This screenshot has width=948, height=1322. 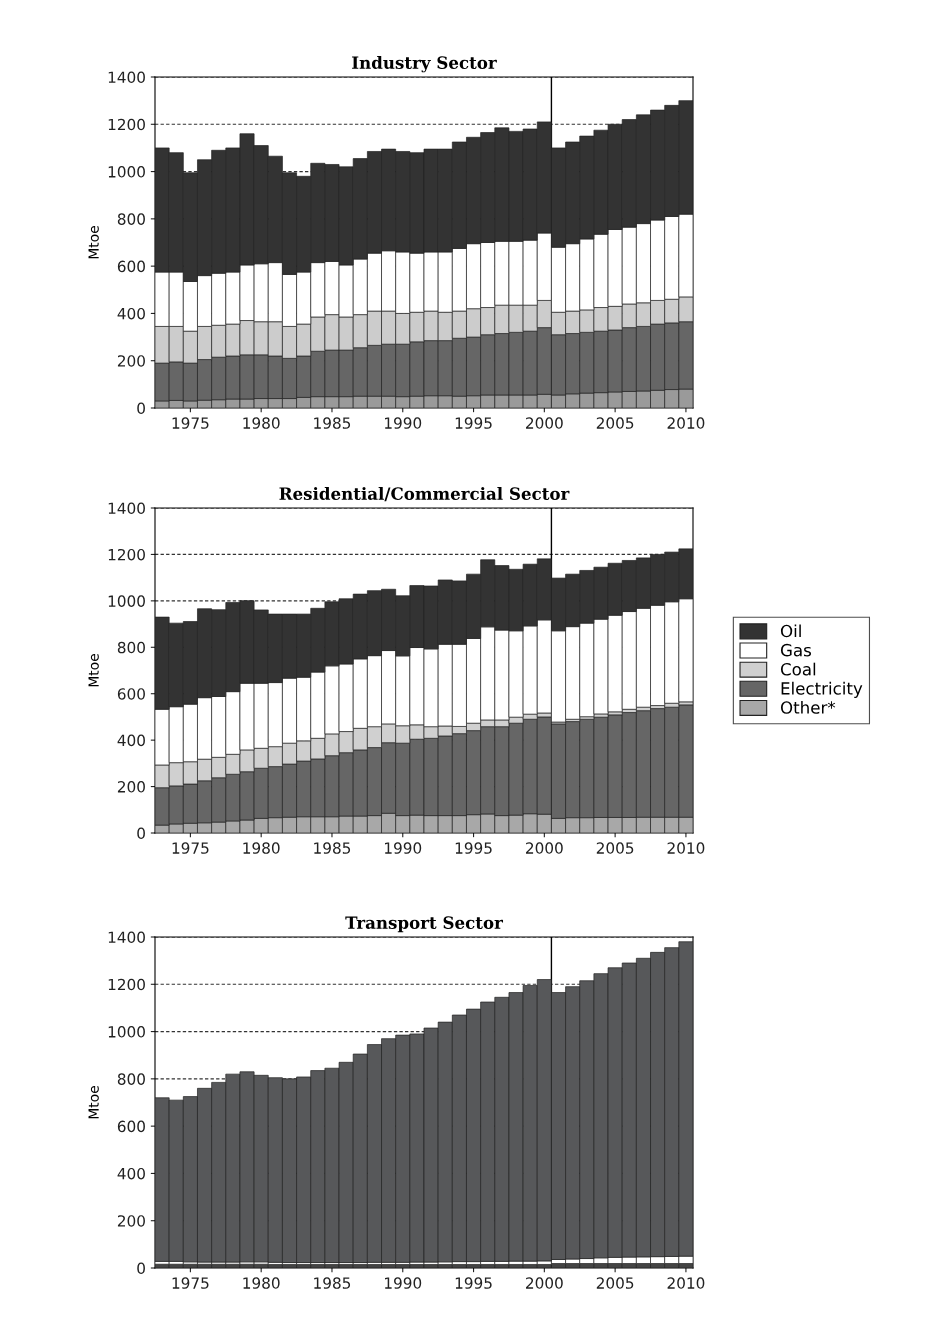 What do you see at coordinates (822, 689) in the screenshot?
I see `legend-label: Electricity` at bounding box center [822, 689].